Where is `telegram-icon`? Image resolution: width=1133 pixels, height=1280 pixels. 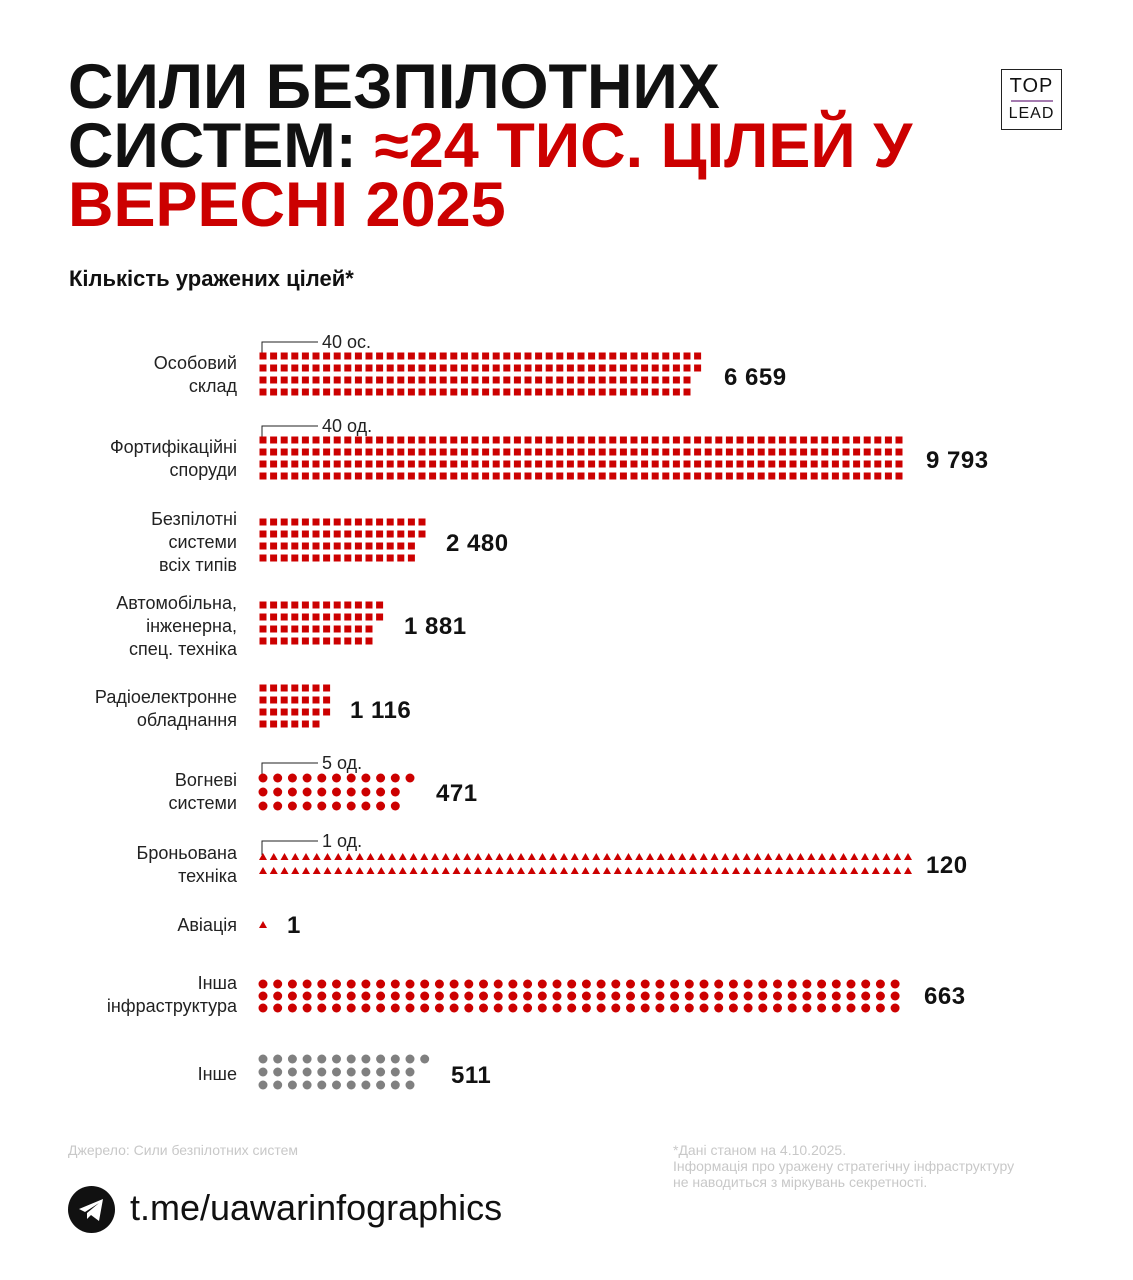 telegram-icon is located at coordinates (91, 1209).